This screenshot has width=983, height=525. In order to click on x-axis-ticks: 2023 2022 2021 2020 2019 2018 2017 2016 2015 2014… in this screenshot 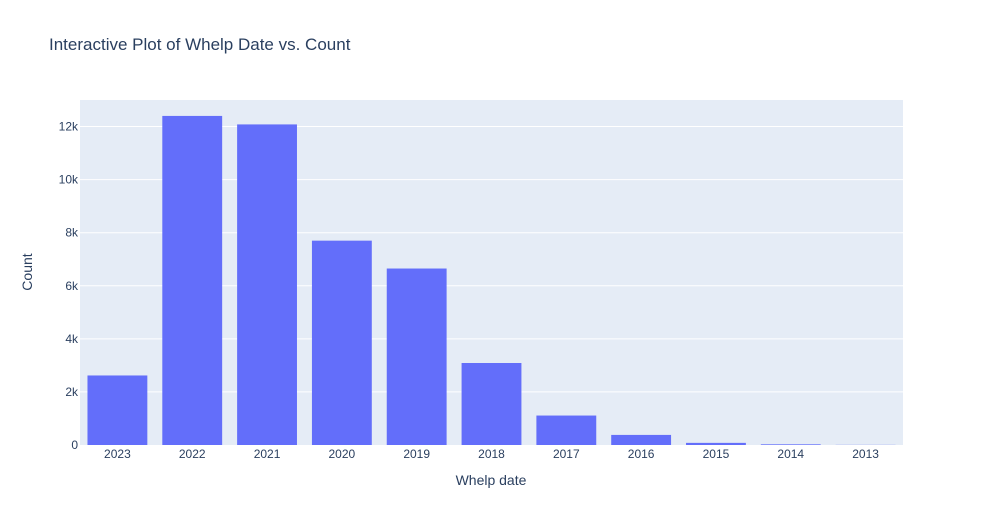, I will do `click(491, 454)`.